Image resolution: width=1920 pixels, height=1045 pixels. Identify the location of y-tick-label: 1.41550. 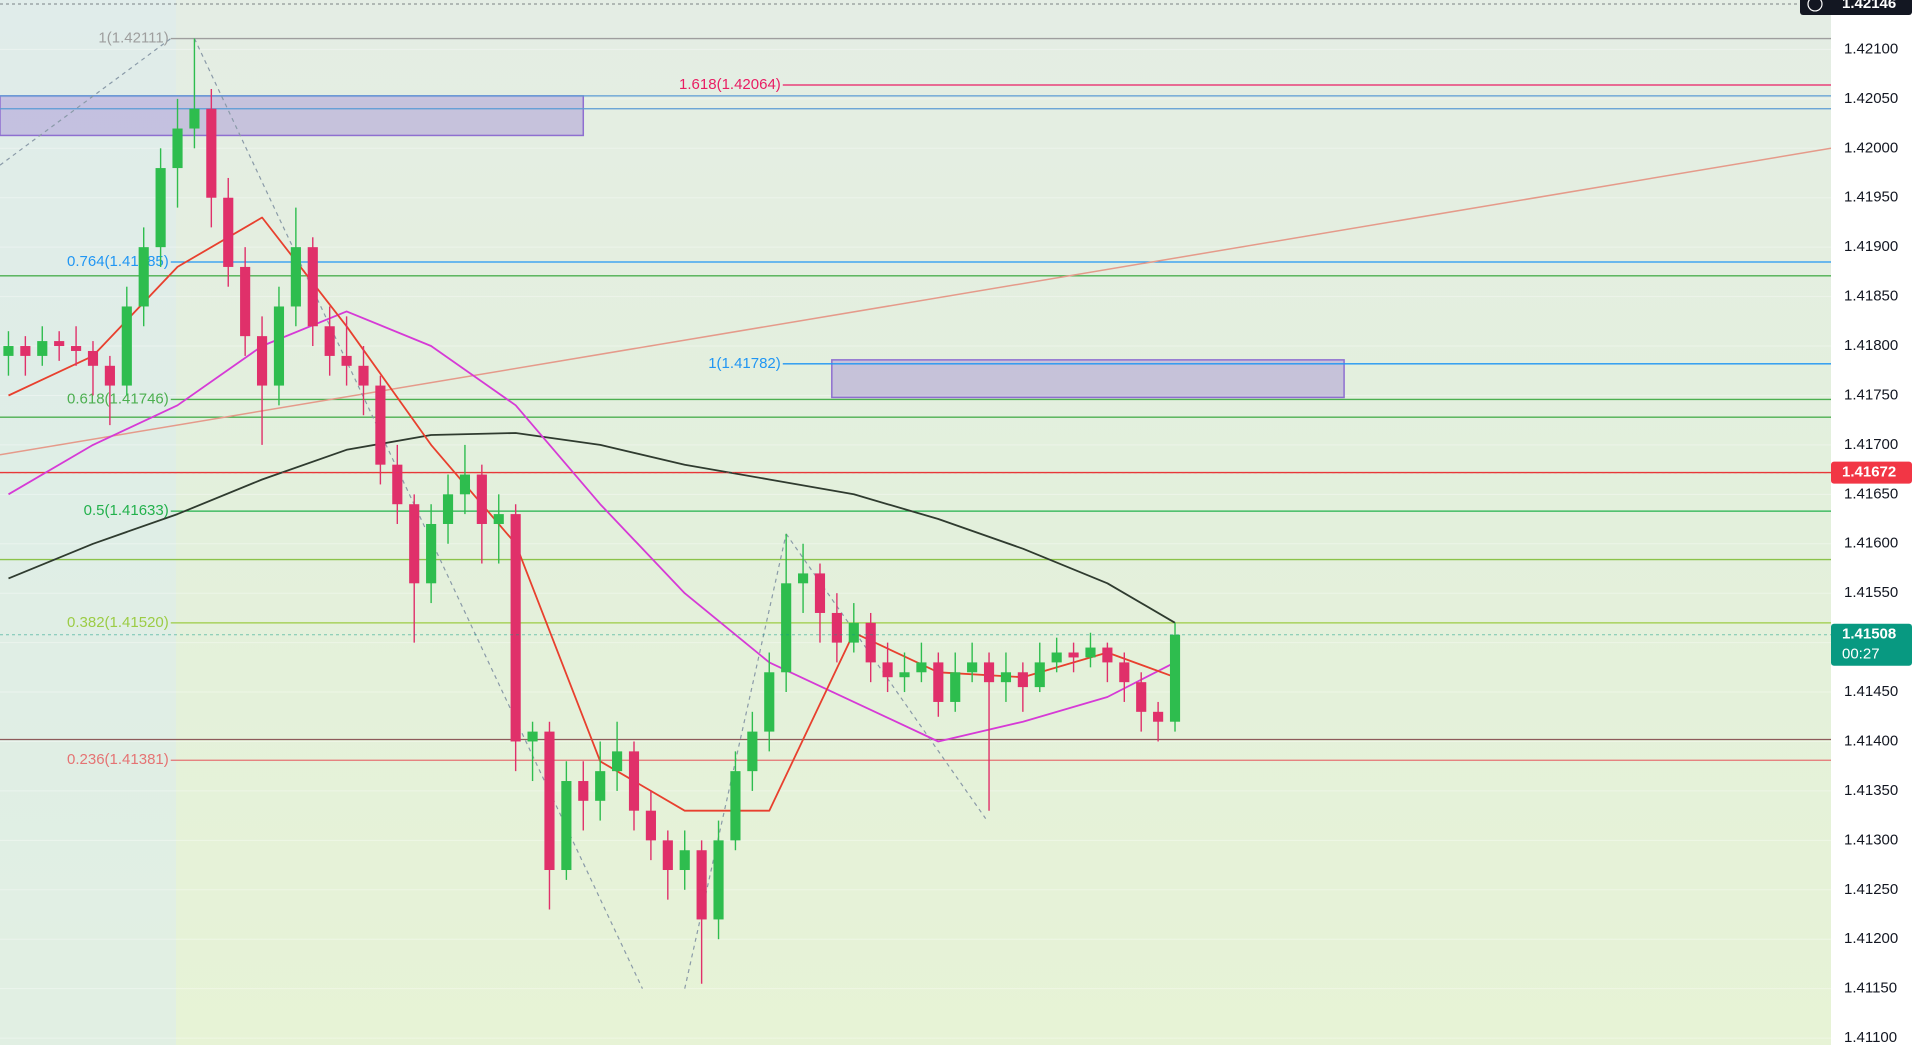
(1871, 592).